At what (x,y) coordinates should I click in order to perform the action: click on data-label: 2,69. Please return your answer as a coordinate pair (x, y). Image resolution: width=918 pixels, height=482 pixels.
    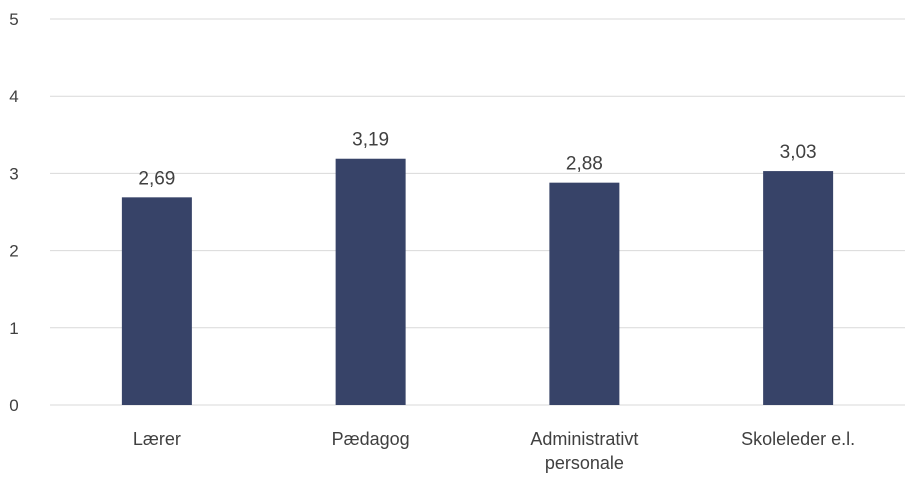
    Looking at the image, I should click on (156, 178).